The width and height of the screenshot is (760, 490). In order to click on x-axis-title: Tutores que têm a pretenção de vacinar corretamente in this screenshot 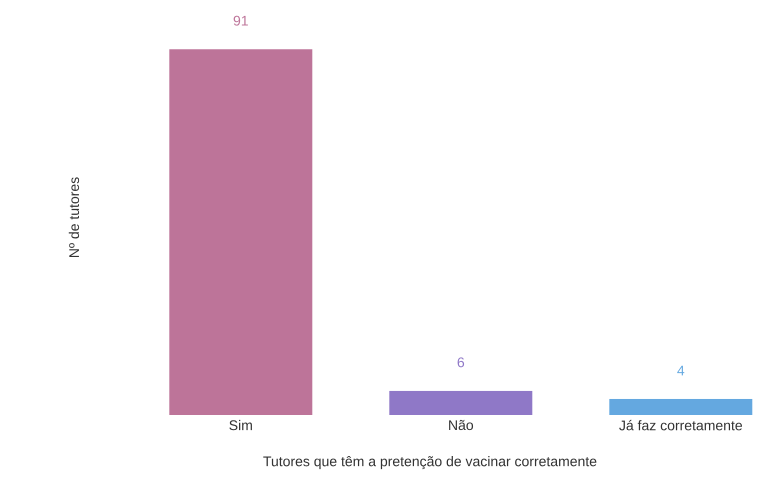, I will do `click(429, 463)`.